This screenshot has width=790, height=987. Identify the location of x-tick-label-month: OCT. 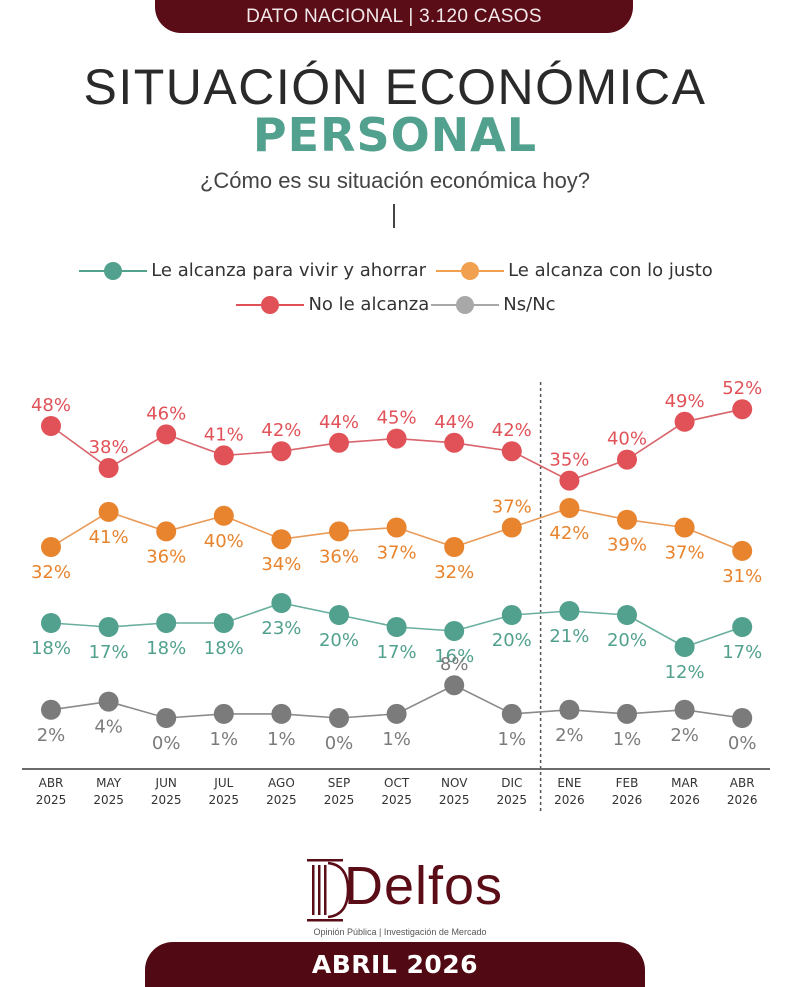
(397, 783).